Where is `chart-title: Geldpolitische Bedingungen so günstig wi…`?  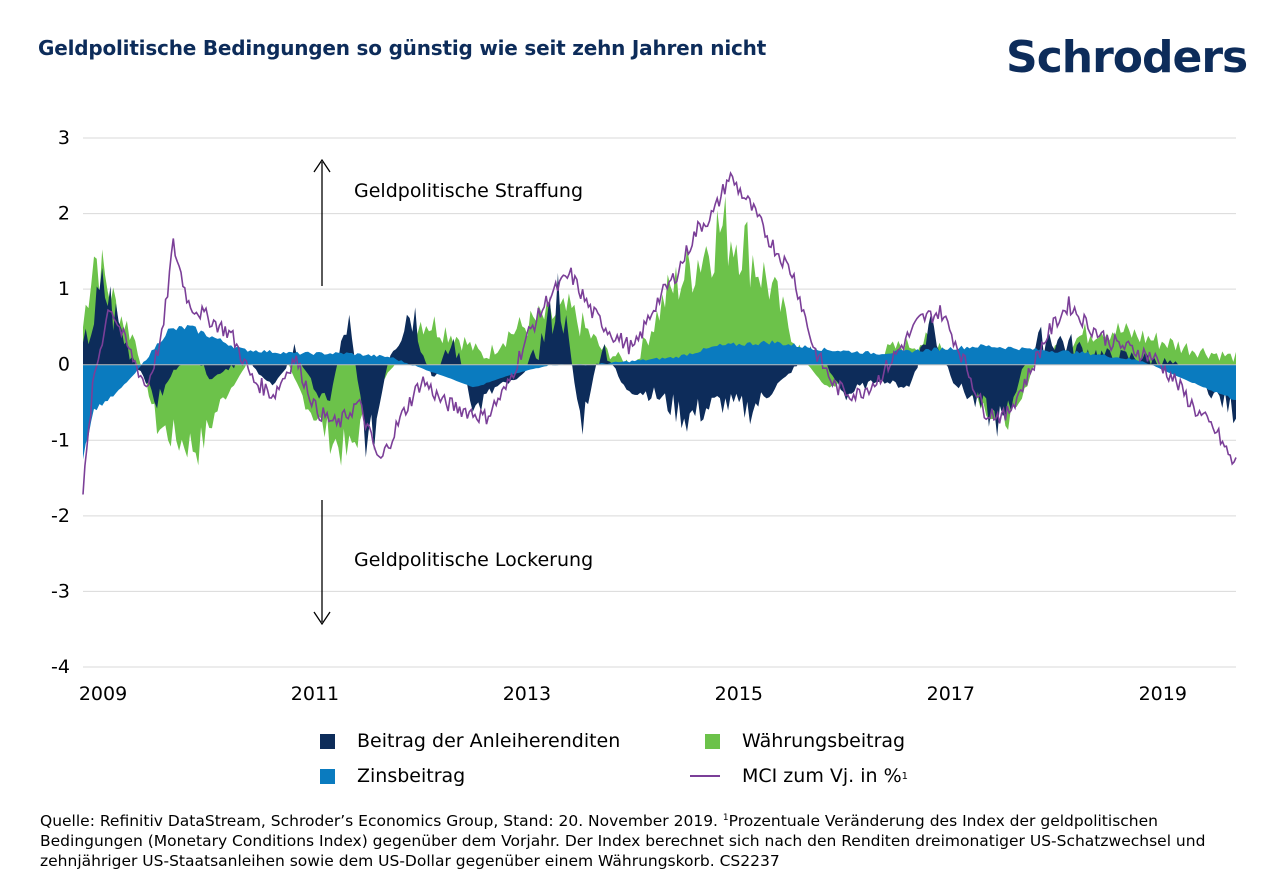
chart-title: Geldpolitische Bedingungen so günstig wi… is located at coordinates (402, 48).